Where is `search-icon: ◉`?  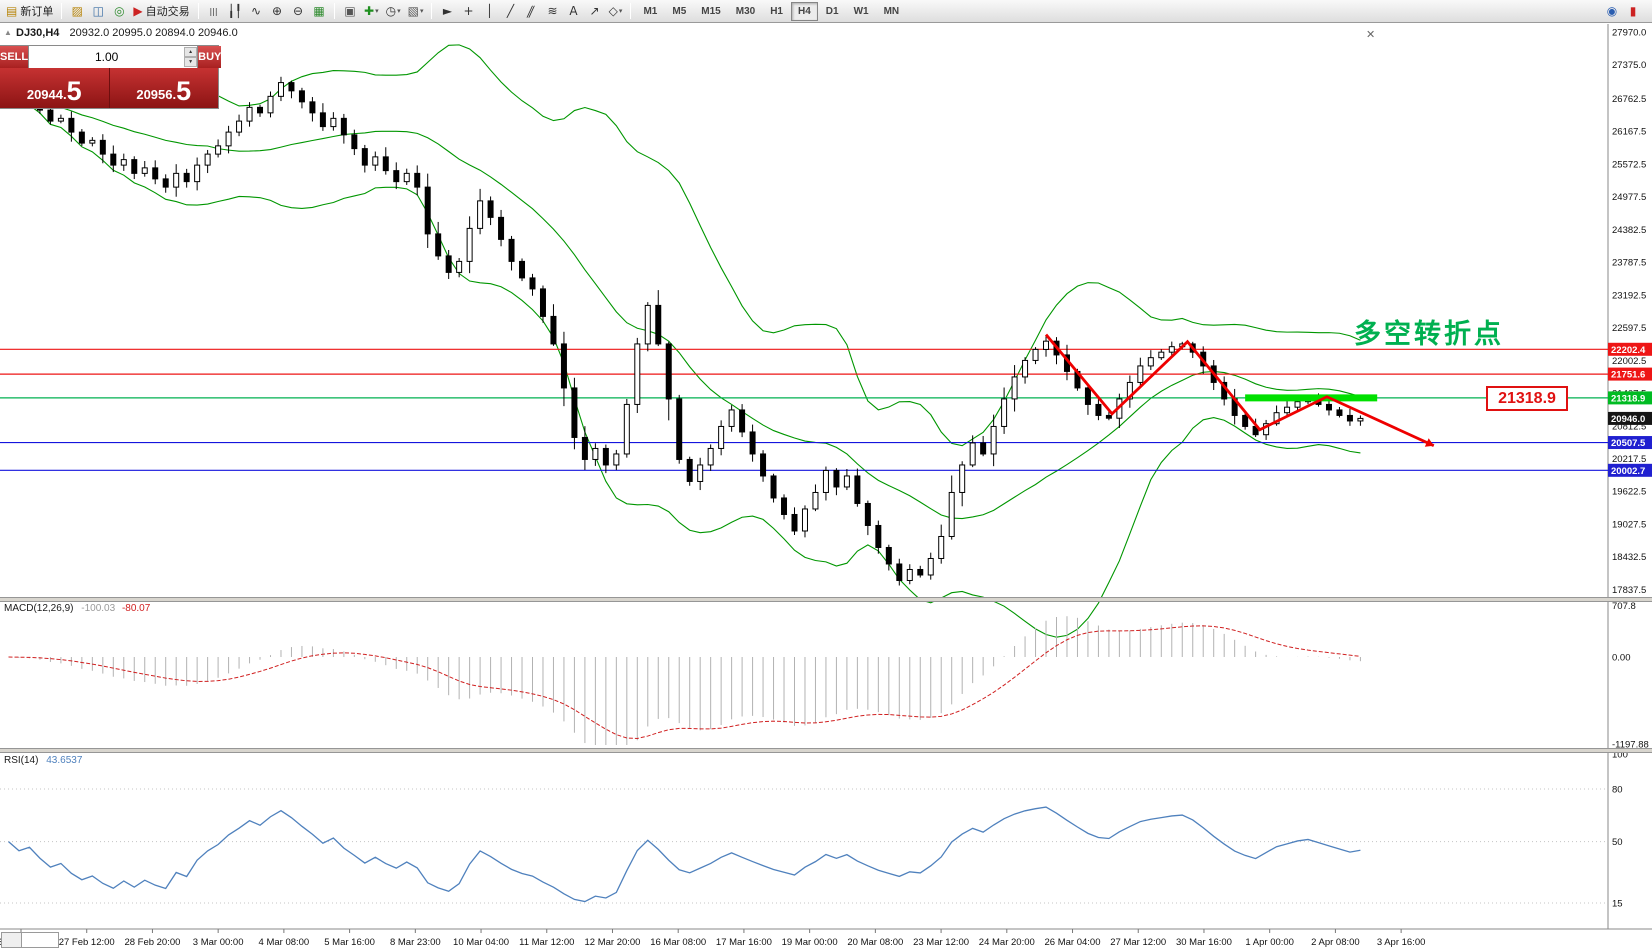
search-icon: ◉ is located at coordinates (1612, 11).